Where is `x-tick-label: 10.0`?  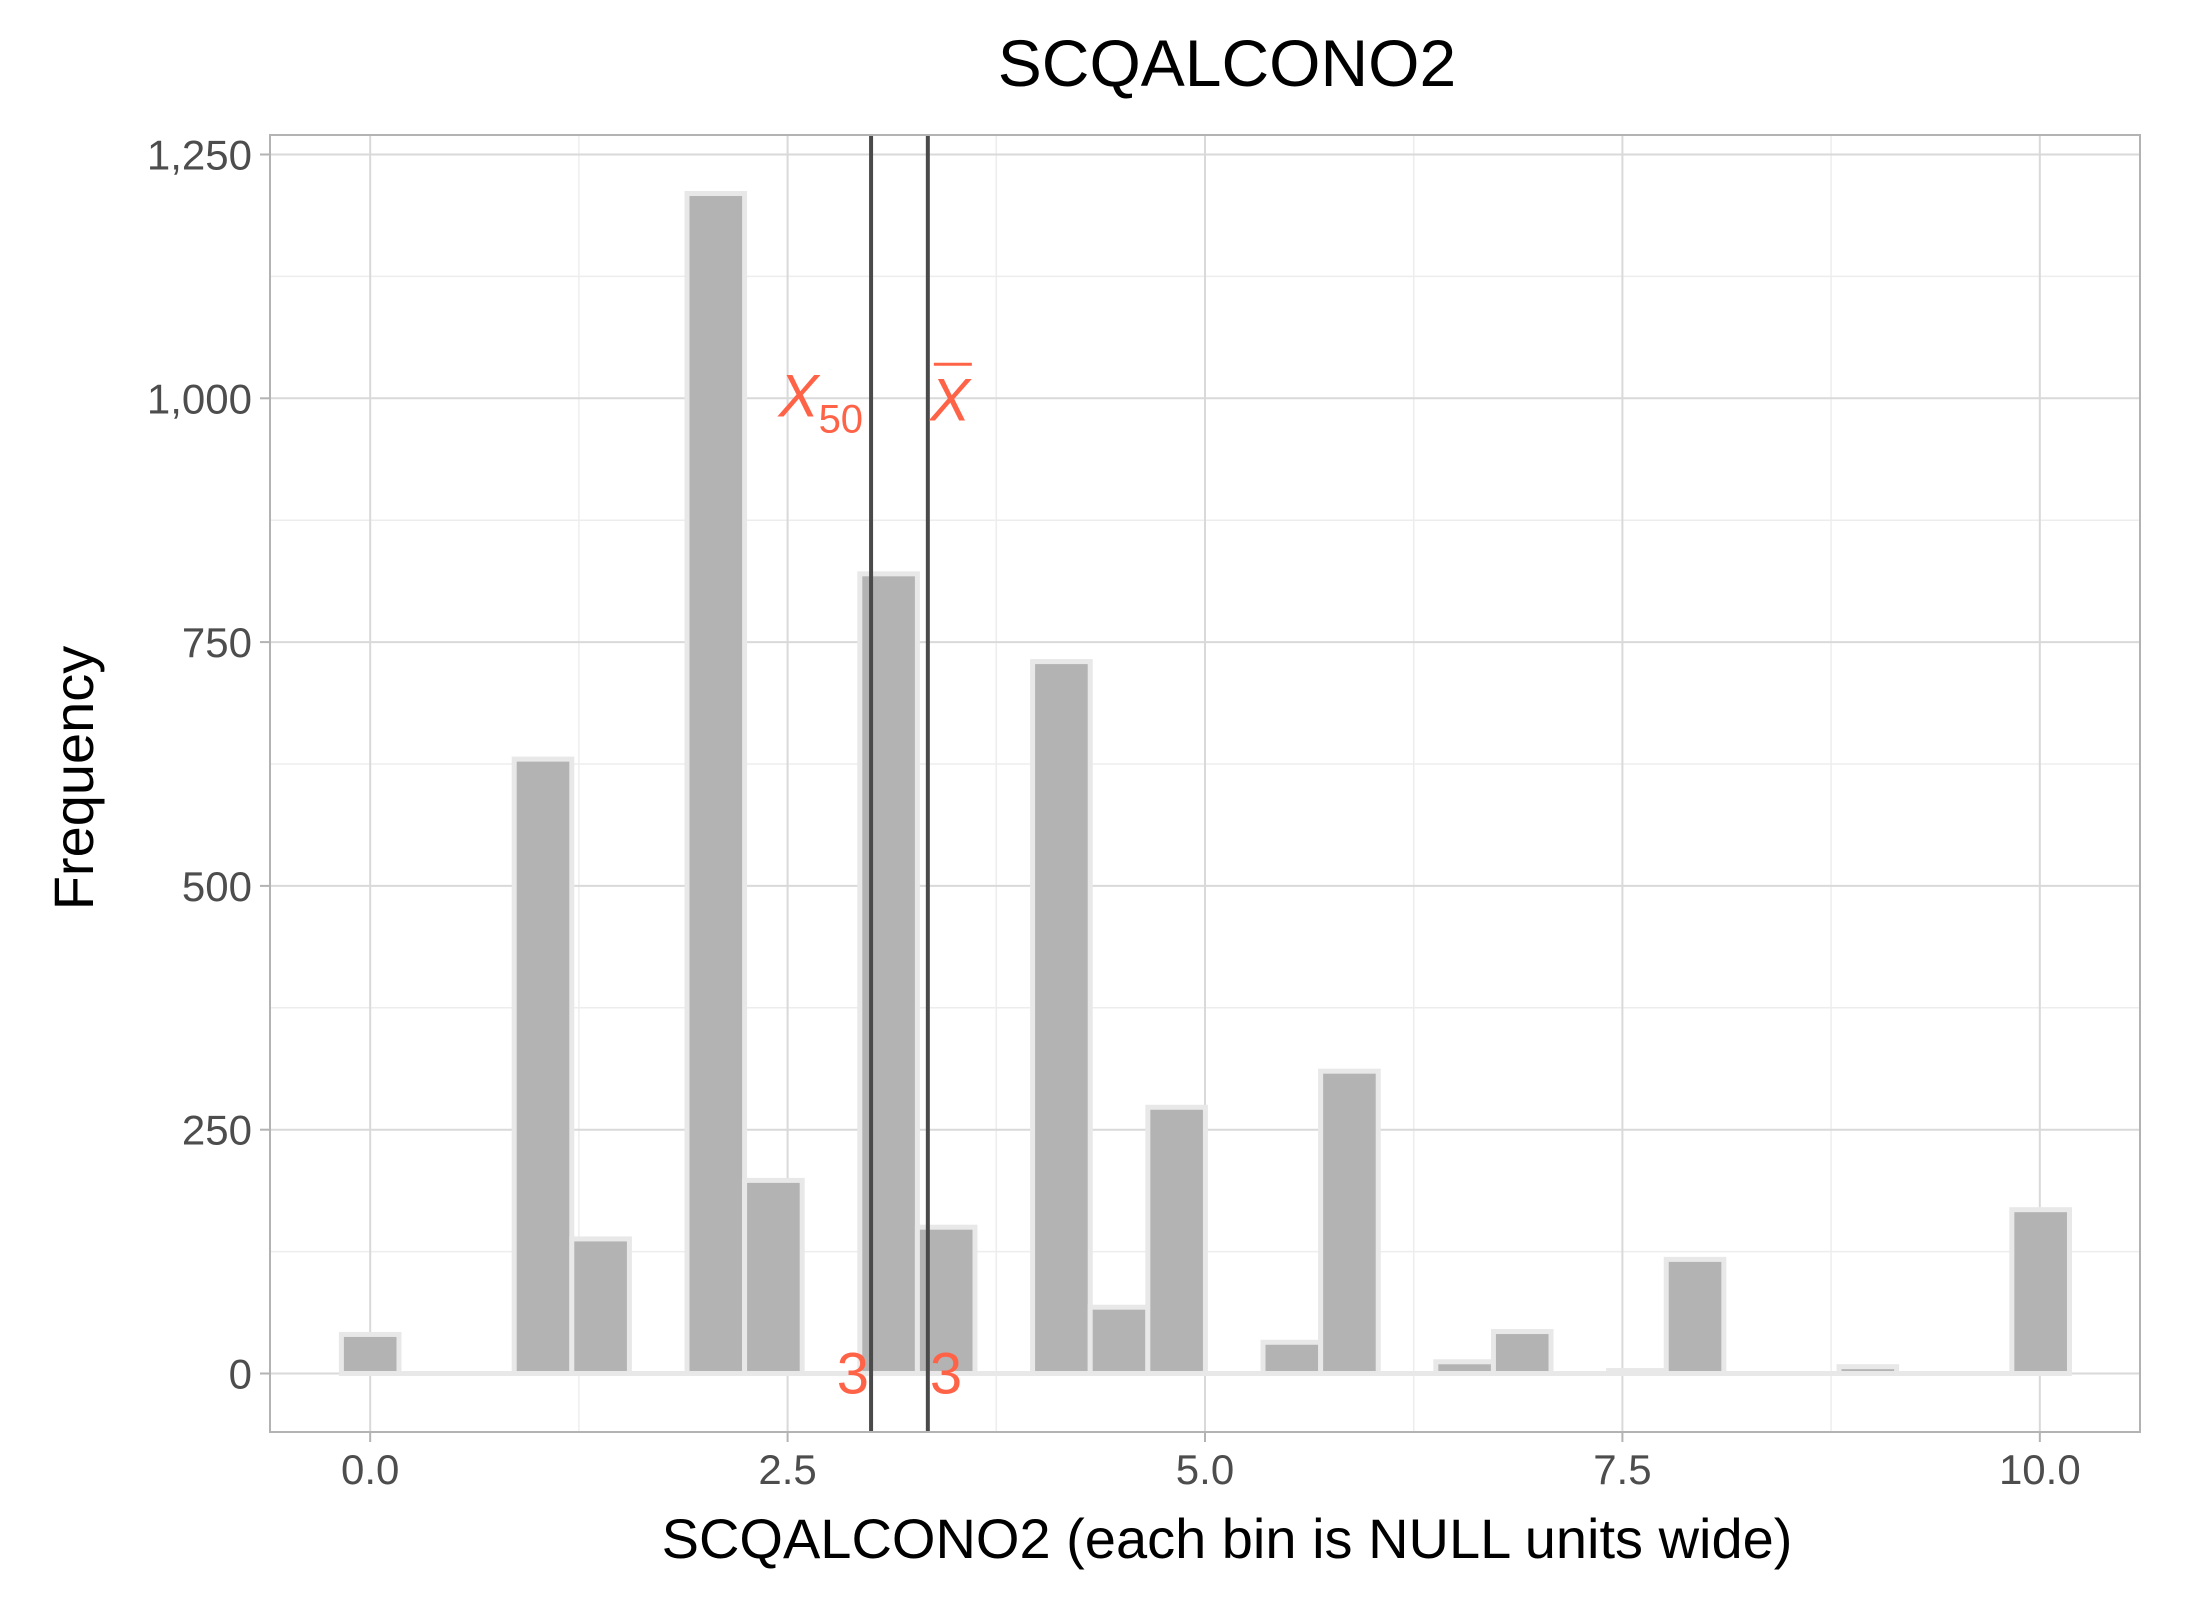
x-tick-label: 10.0 is located at coordinates (2040, 1469).